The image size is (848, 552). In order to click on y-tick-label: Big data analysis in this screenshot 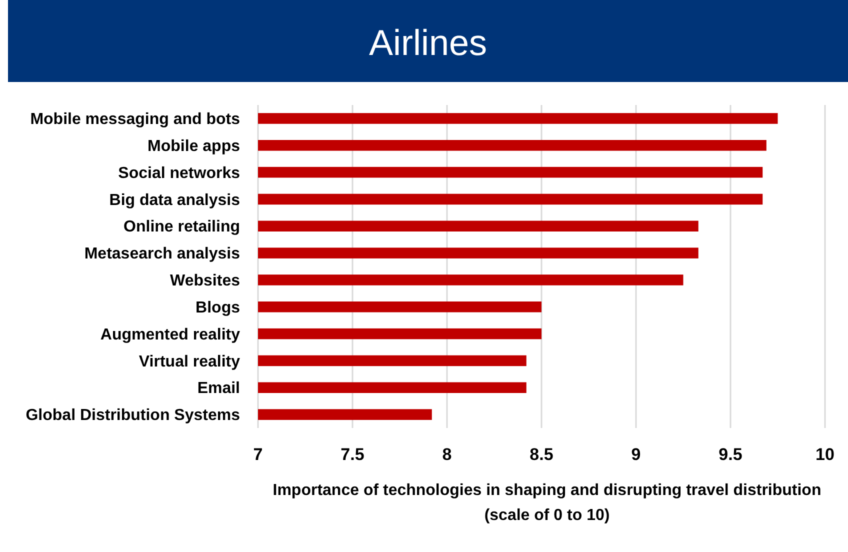, I will do `click(174, 200)`.